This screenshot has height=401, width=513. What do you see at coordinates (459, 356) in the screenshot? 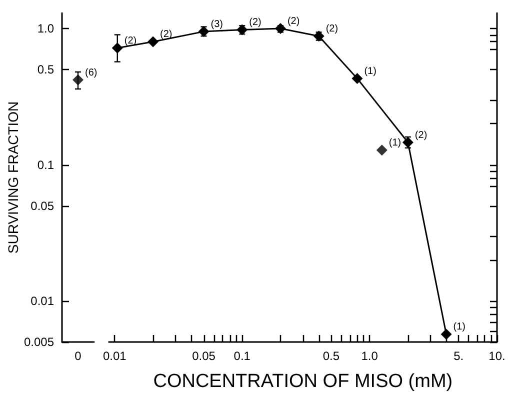
I see `x-tick-label: 5.` at bounding box center [459, 356].